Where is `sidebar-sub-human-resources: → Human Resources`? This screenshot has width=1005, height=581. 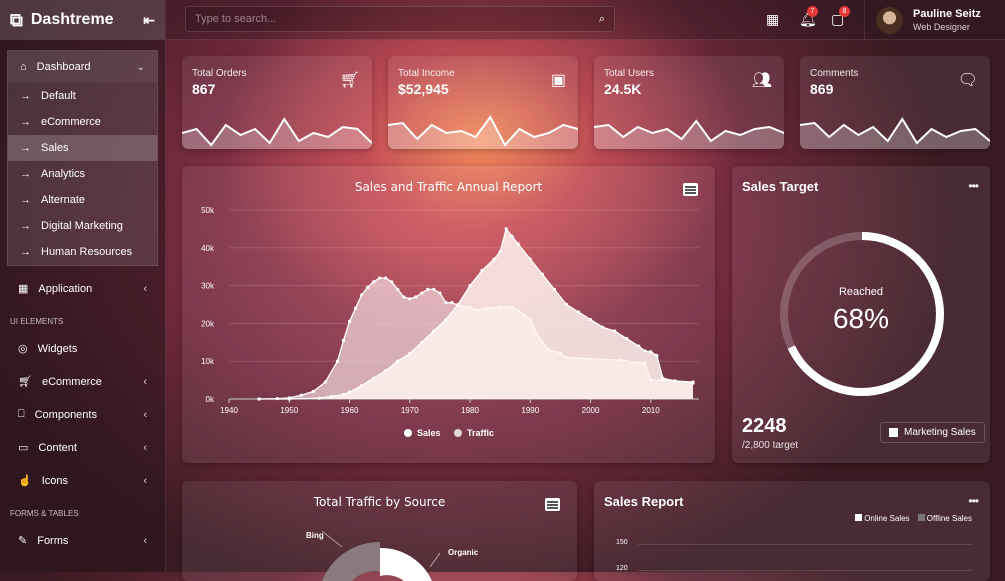
sidebar-sub-human-resources: → Human Resources is located at coordinates (82, 252).